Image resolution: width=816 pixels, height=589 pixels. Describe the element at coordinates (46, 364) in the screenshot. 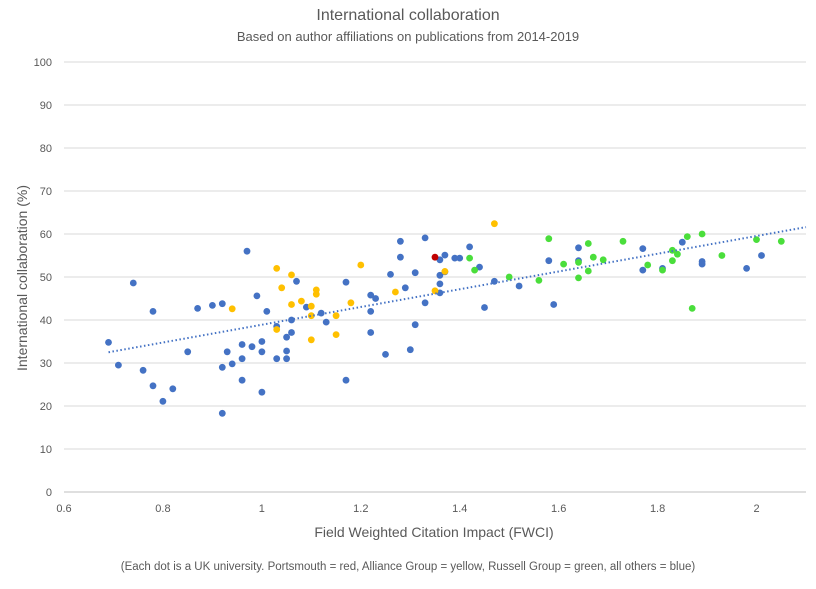

I see `y-tick-label: 30` at that location.